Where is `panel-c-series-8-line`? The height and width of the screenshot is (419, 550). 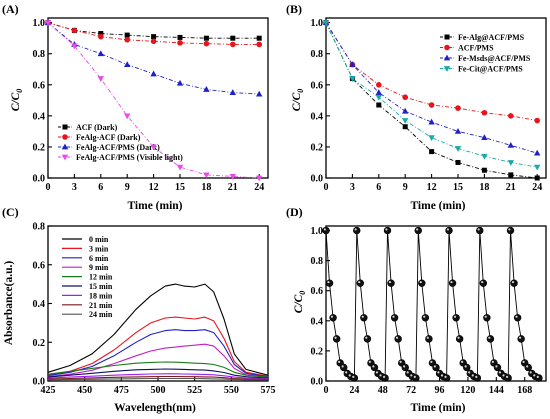
panel-c-series-8-line is located at coordinates (158, 379).